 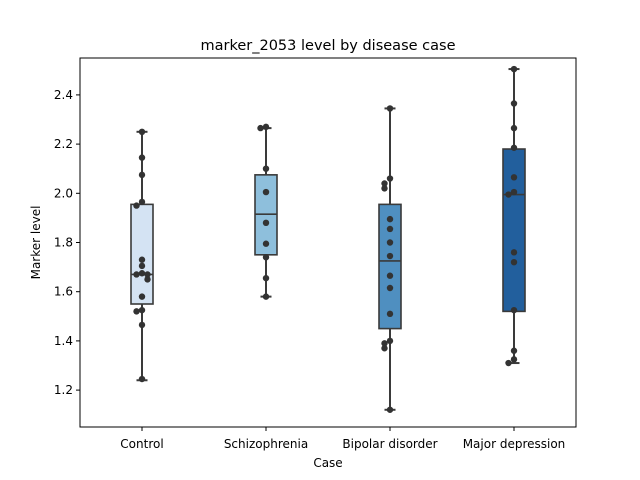 I want to click on y-tick-label: 1.6, so click(x=63, y=292).